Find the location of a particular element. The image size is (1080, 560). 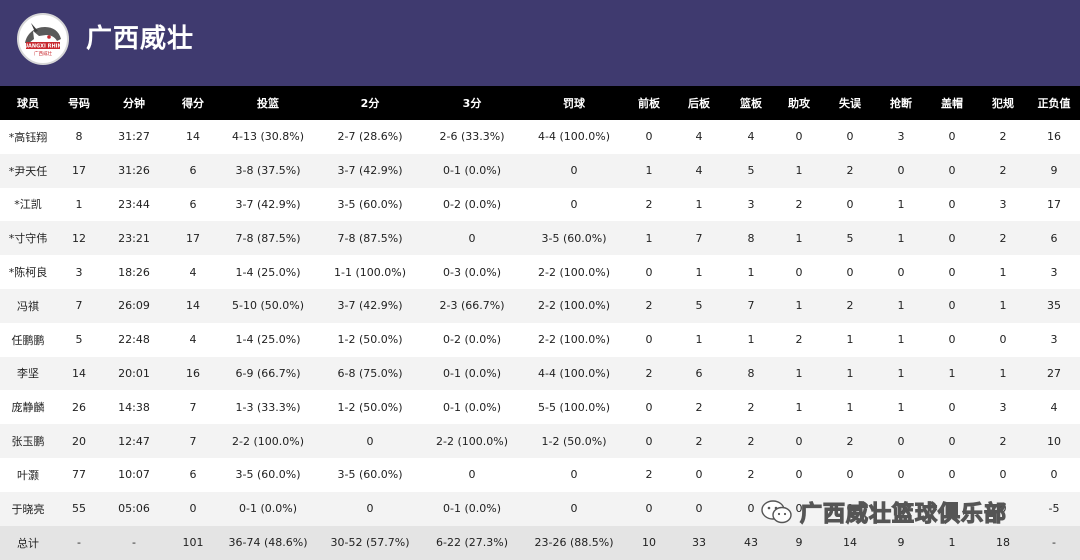

player-cell: 任鹏鹏 is located at coordinates (28, 339).